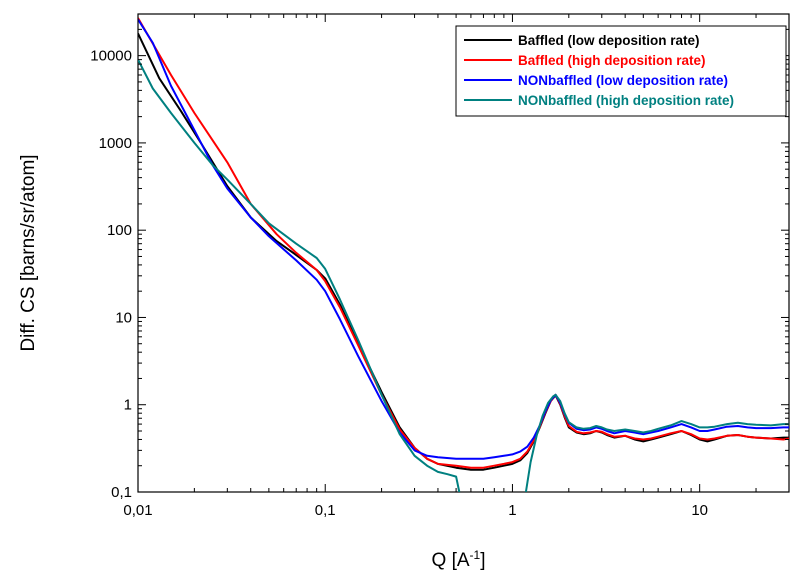  I want to click on x-tick-label: 10, so click(699, 510).